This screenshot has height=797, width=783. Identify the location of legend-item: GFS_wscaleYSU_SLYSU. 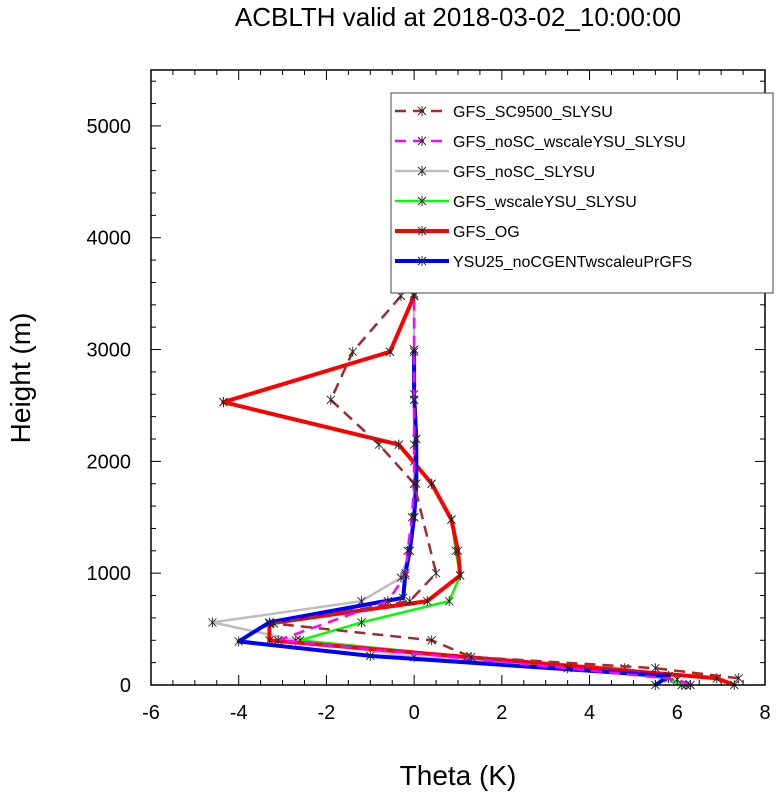
(516, 202).